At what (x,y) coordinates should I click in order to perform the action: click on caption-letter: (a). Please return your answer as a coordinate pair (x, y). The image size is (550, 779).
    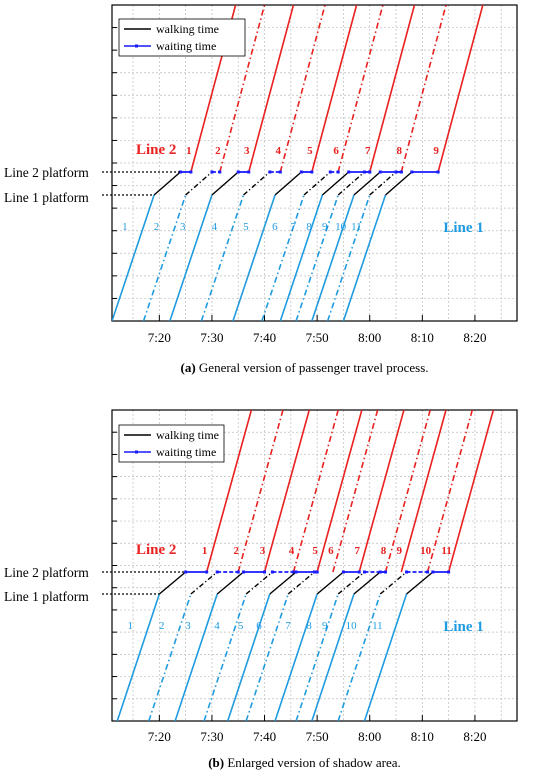
    Looking at the image, I should click on (188, 367).